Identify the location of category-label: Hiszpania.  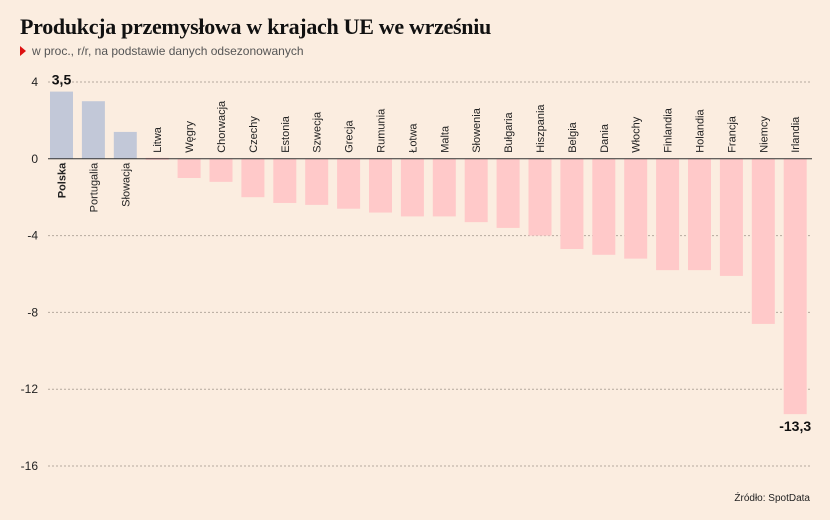
(541, 128).